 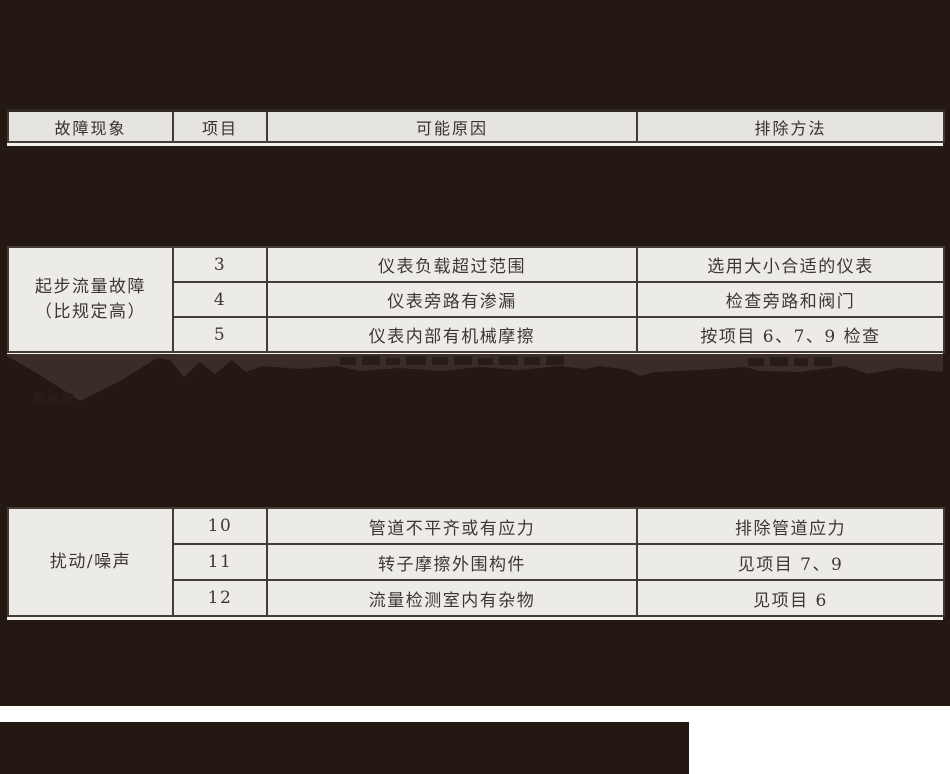 I want to click on table-row: 4 仪表旁路有渗漏 检查旁路和阀门, so click(x=476, y=299).